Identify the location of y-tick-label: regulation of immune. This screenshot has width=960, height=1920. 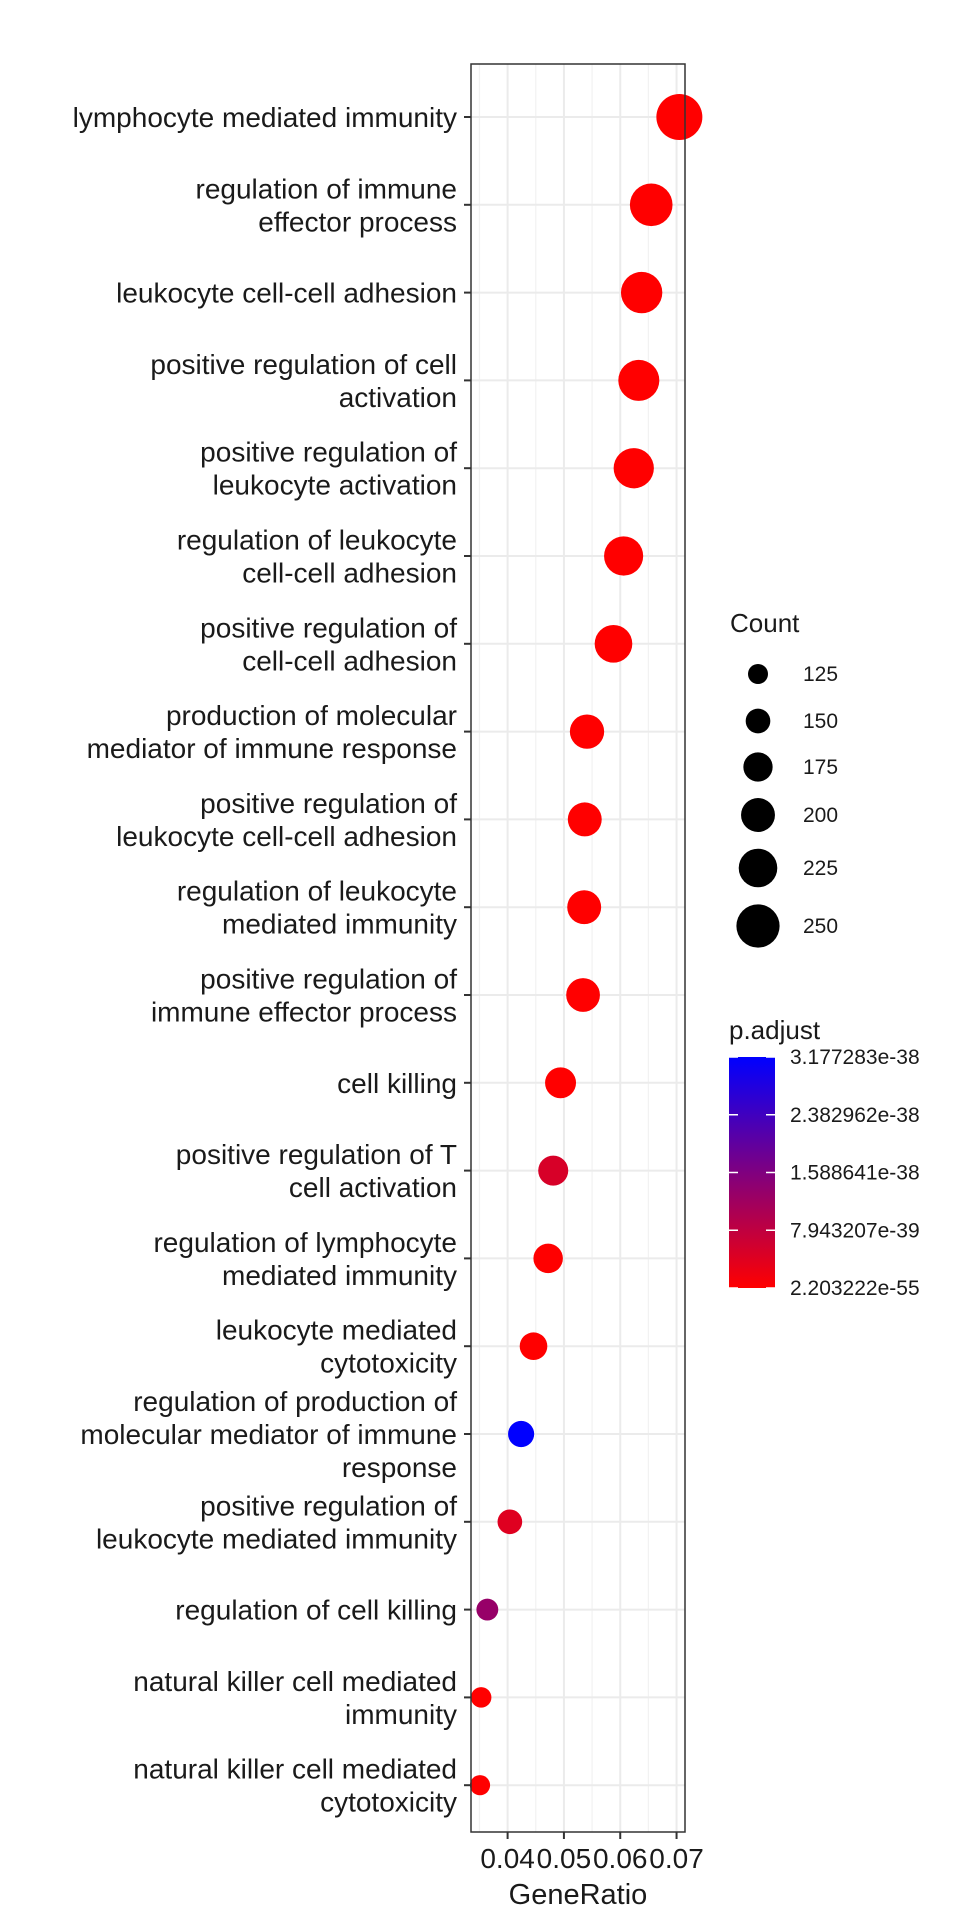
(326, 188).